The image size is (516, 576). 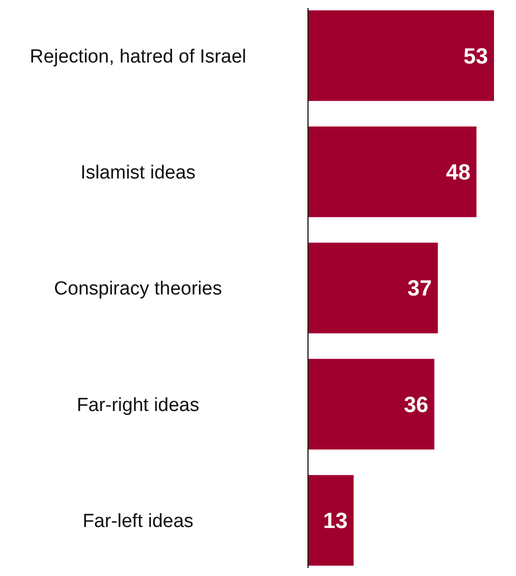 What do you see at coordinates (419, 288) in the screenshot?
I see `data-label: 37` at bounding box center [419, 288].